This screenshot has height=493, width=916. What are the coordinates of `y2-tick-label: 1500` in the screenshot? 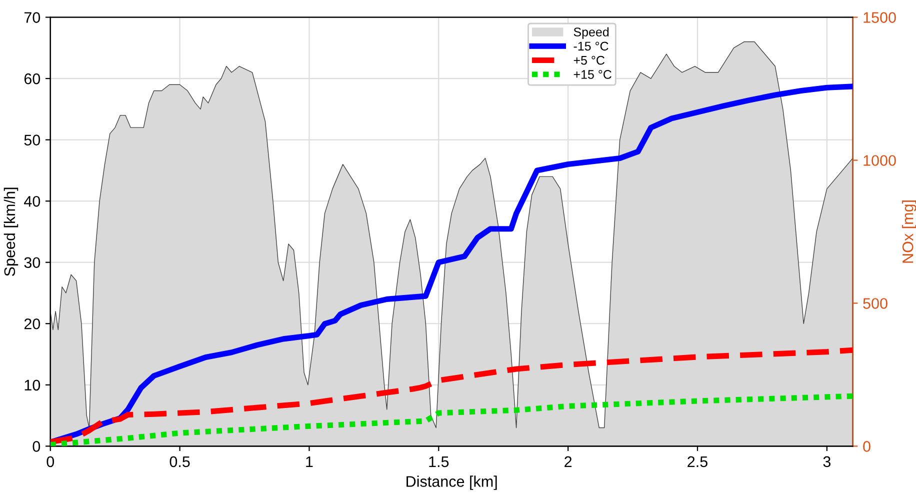 It's located at (880, 17).